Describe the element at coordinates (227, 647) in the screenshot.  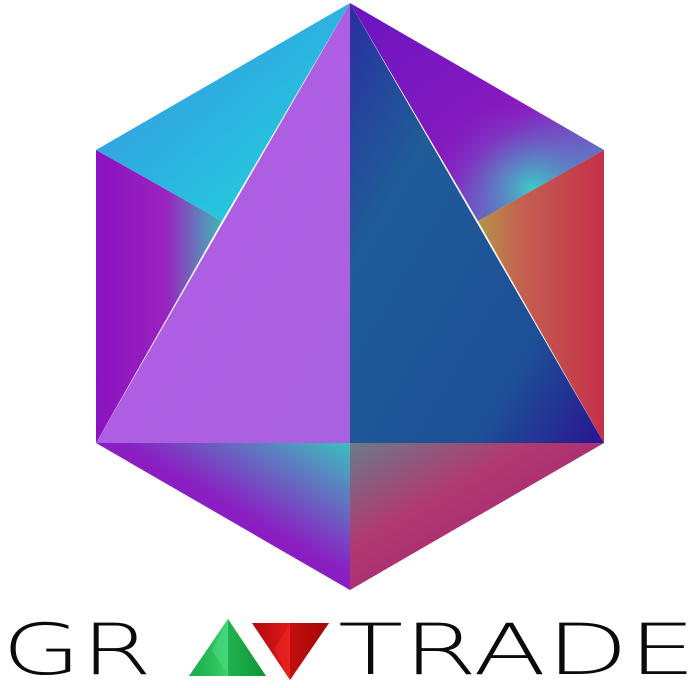
I see `green-up-triangle-icon` at that location.